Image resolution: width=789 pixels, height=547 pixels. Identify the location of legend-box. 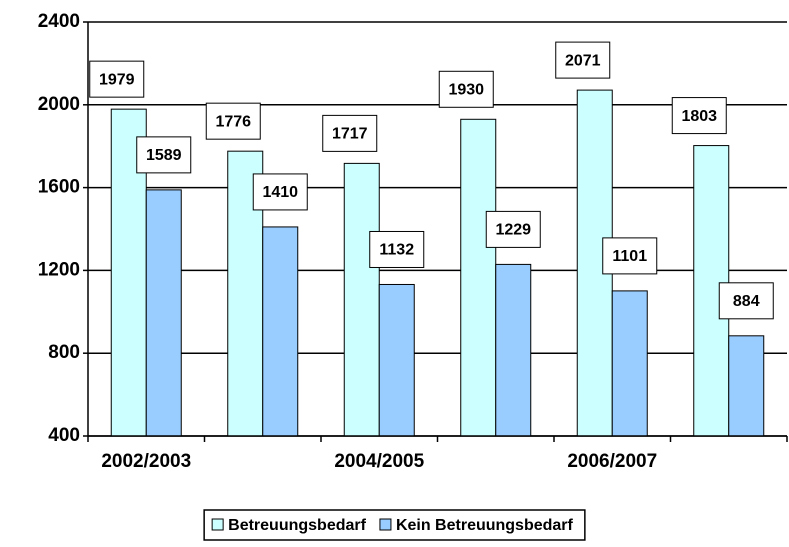
(394, 525).